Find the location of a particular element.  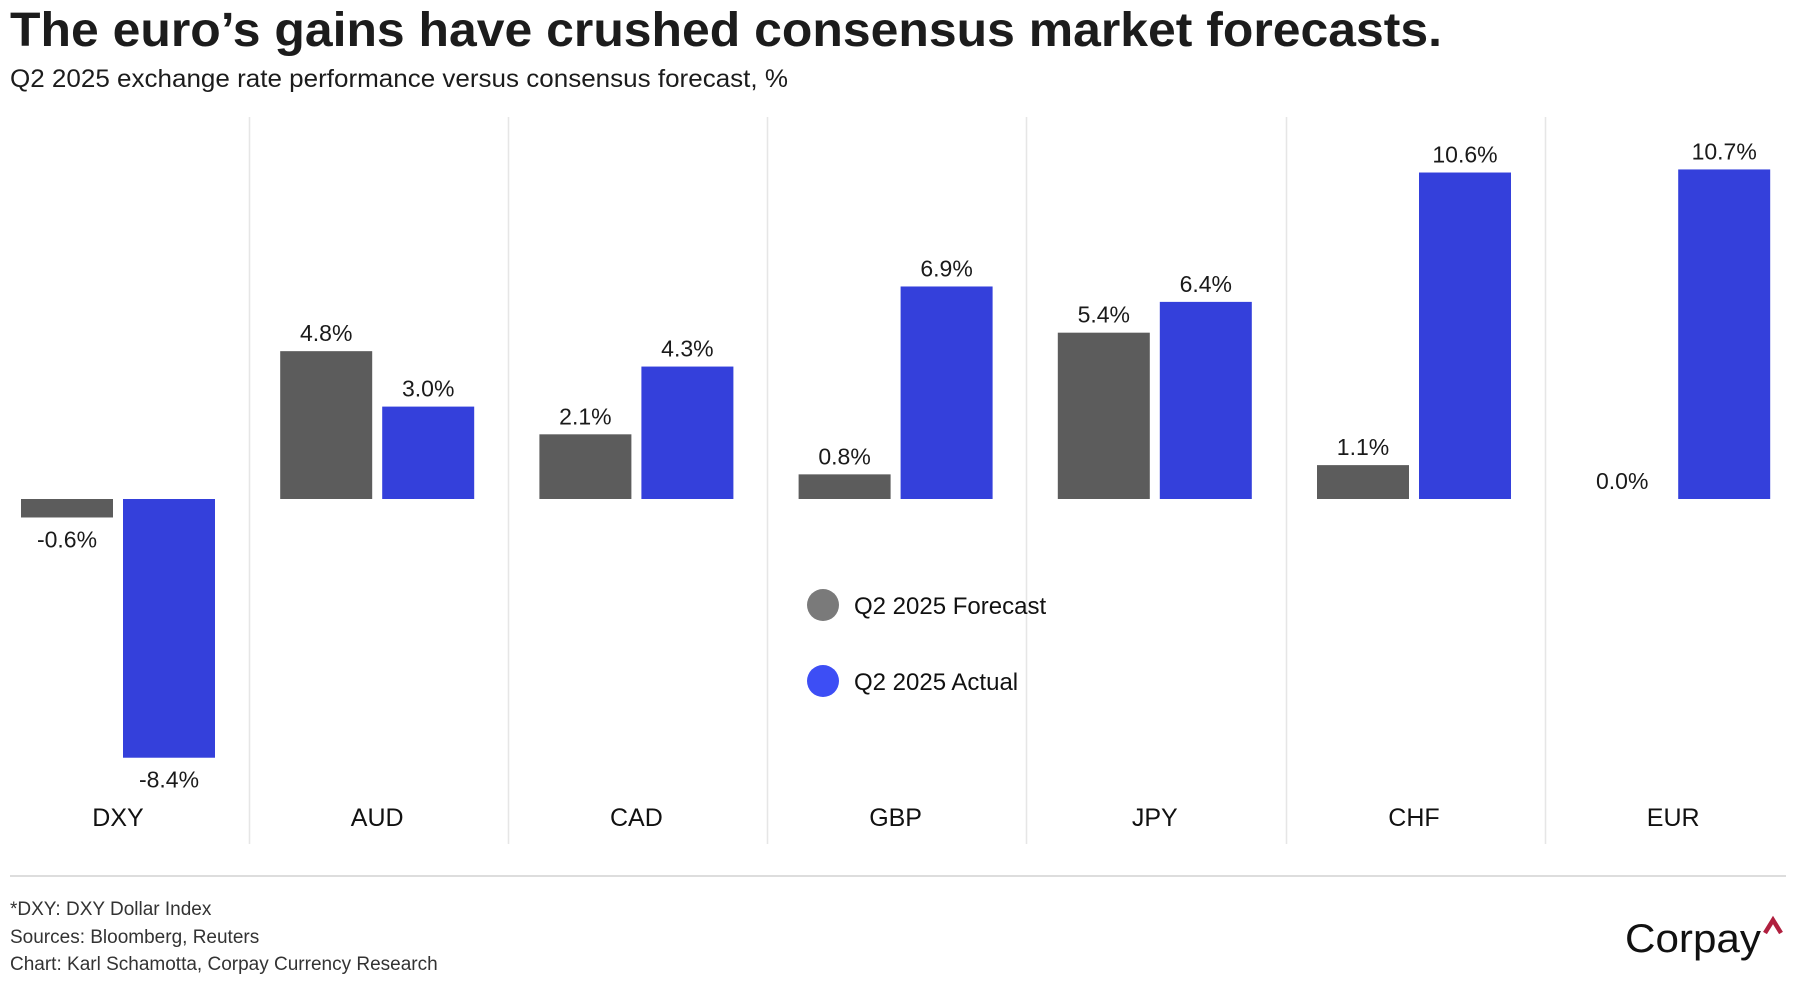

legend-marker-forecast is located at coordinates (823, 605).